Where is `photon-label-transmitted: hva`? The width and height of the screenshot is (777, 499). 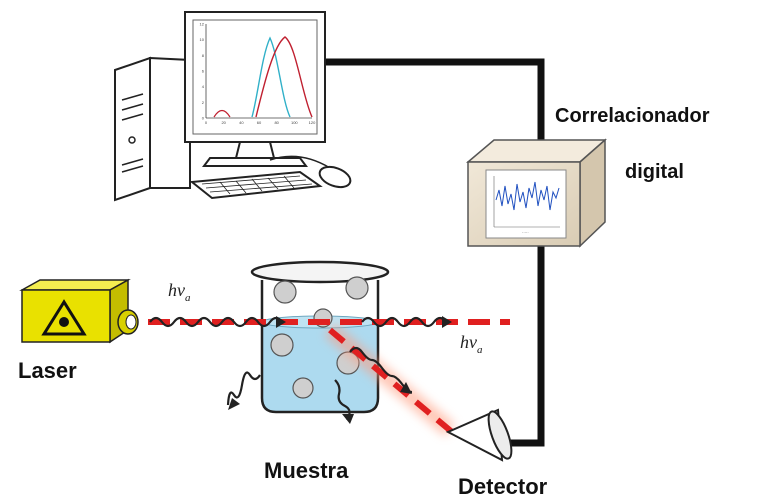 photon-label-transmitted: hva is located at coordinates (471, 344).